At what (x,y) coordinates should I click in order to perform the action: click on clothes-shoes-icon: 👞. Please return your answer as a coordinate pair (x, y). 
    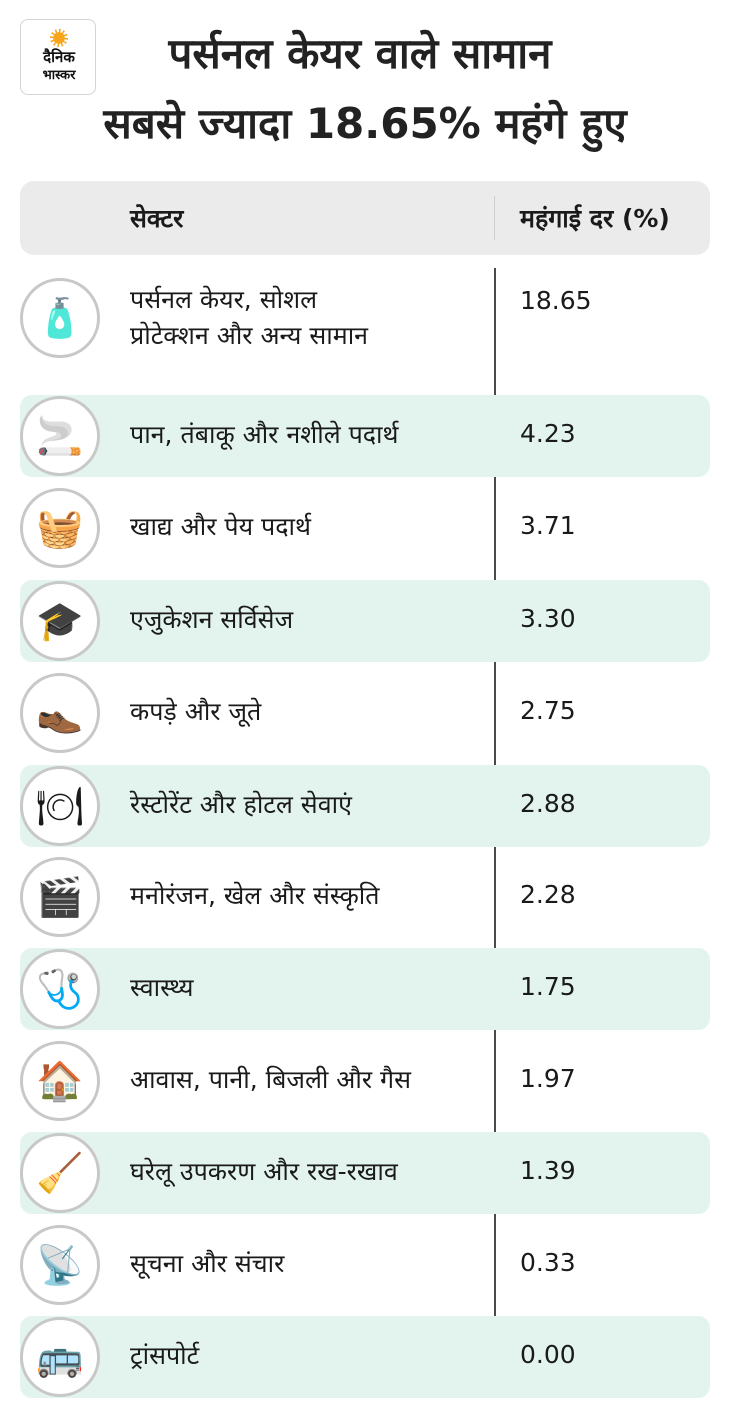
    Looking at the image, I should click on (60, 713).